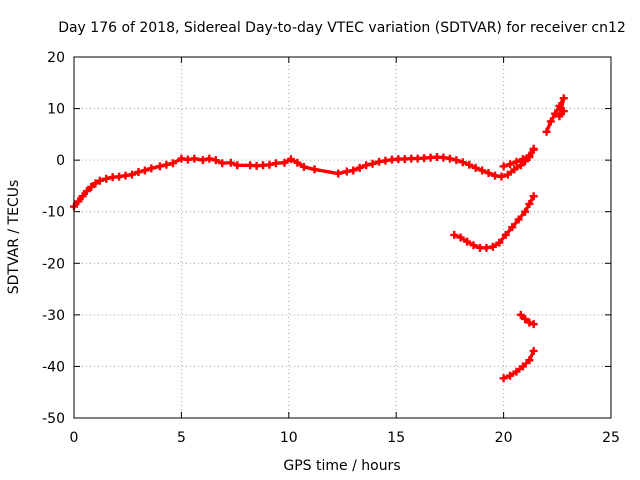 The height and width of the screenshot is (480, 640). What do you see at coordinates (494, 222) in the screenshot?
I see `series-lower-arc` at bounding box center [494, 222].